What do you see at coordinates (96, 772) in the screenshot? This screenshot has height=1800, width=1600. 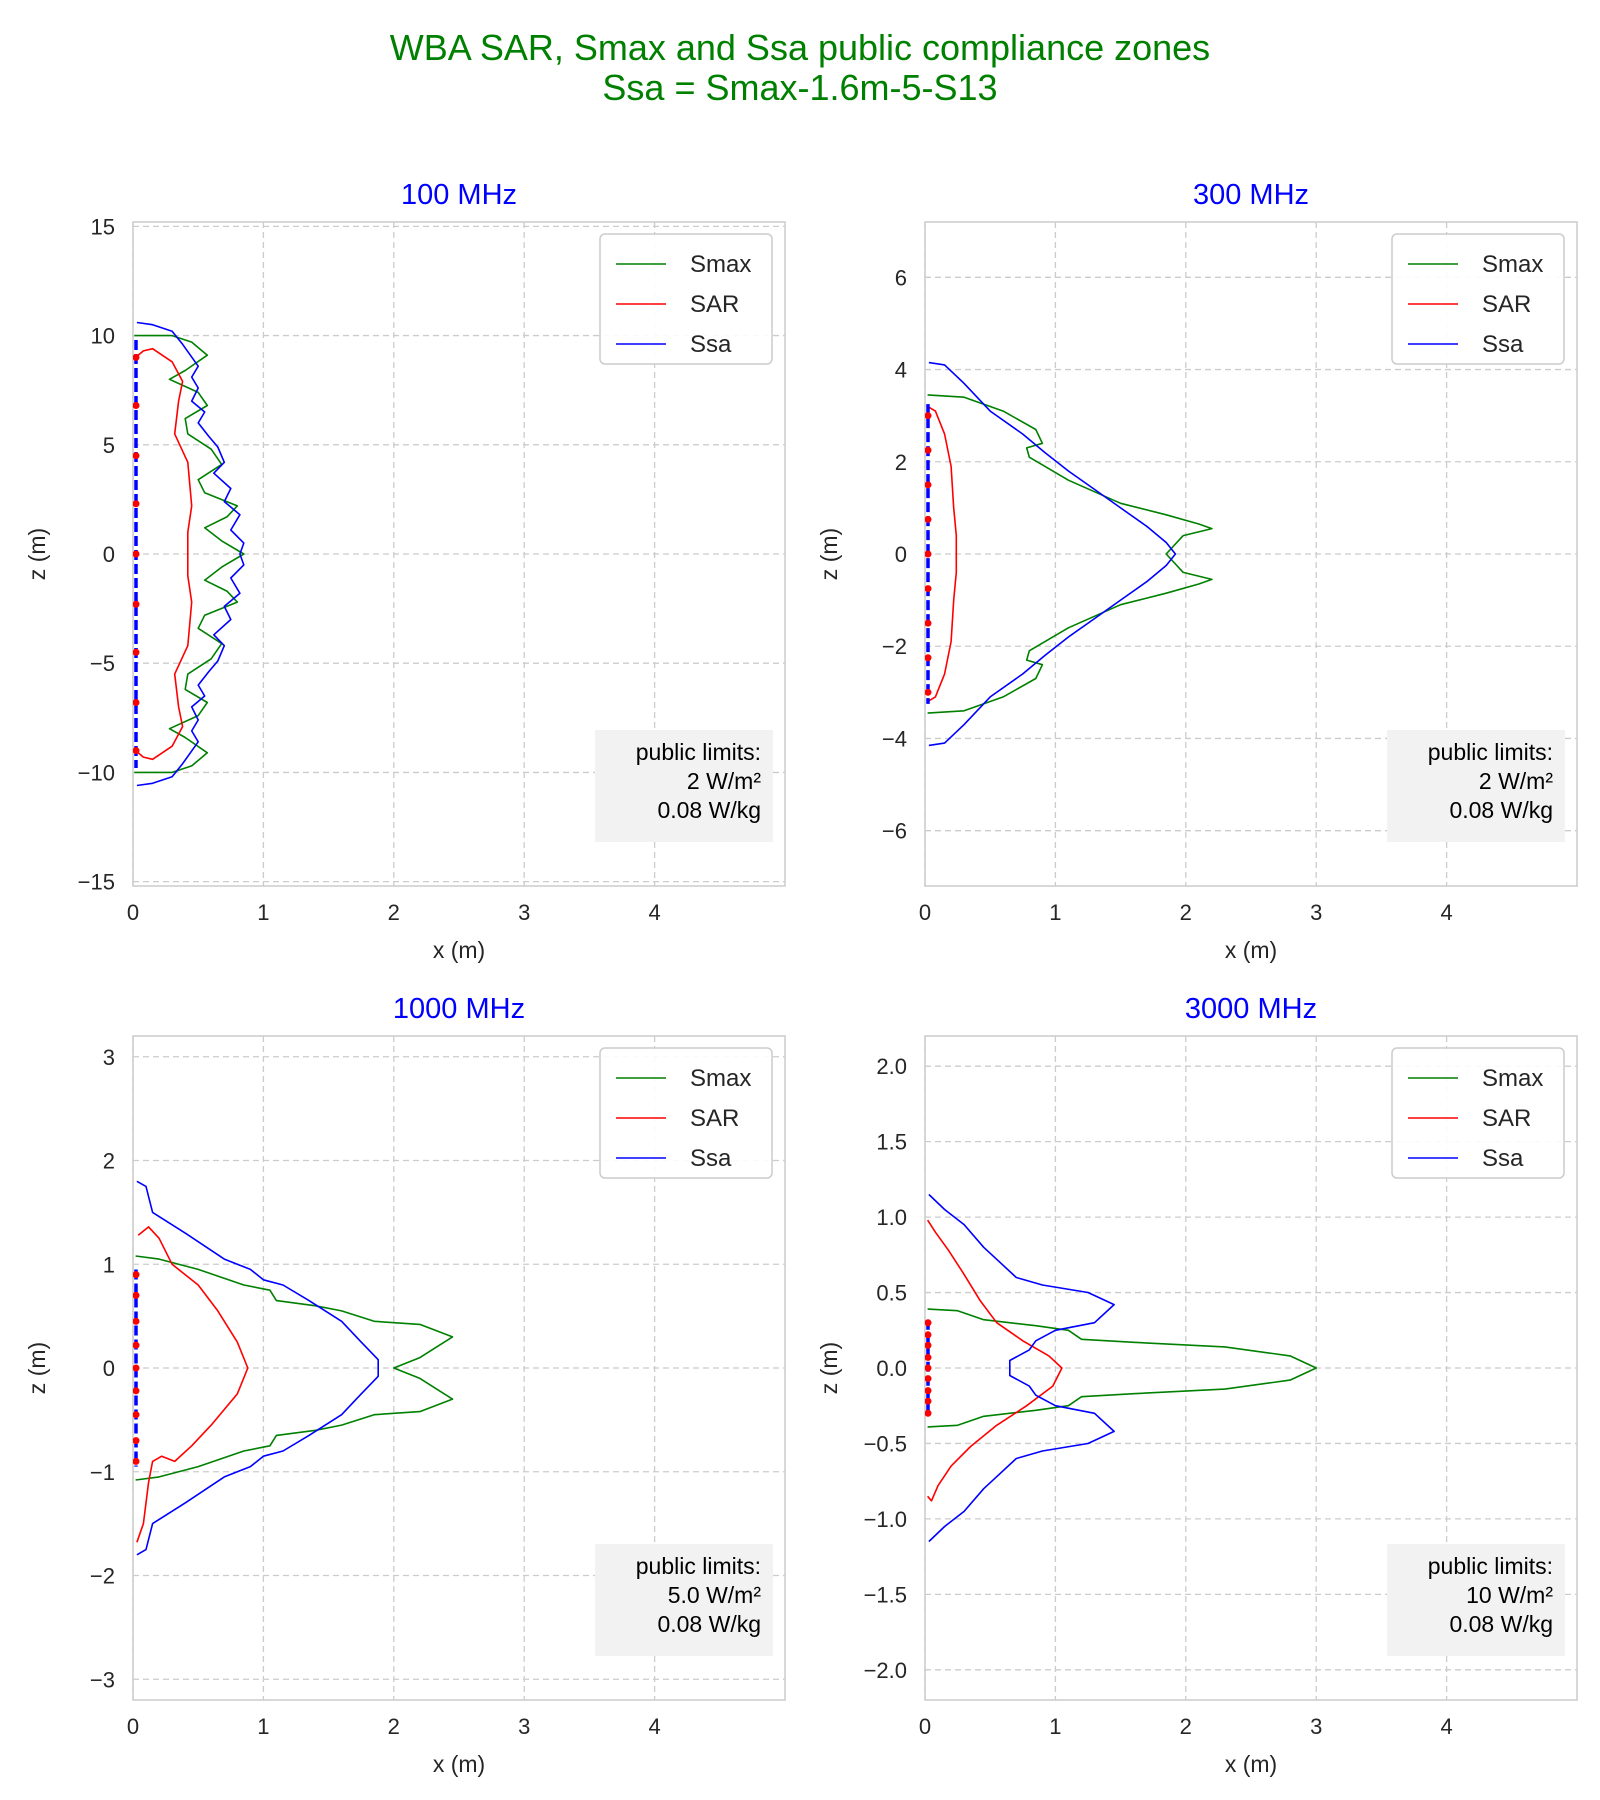 I see `y-tick-label: −10` at bounding box center [96, 772].